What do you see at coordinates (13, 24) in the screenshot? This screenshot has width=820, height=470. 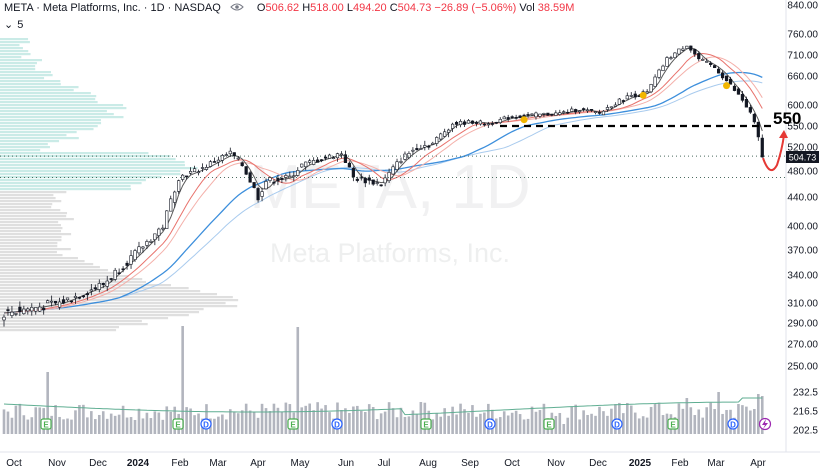 I see `indicator-toggle: ⌄ 5` at bounding box center [13, 24].